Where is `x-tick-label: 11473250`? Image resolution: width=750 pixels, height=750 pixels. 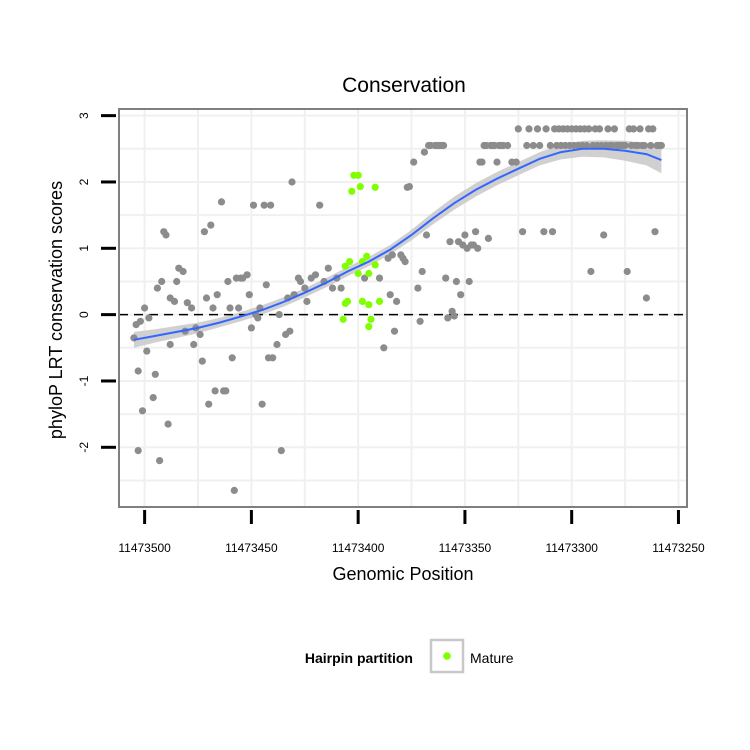 x-tick-label: 11473250 is located at coordinates (678, 548).